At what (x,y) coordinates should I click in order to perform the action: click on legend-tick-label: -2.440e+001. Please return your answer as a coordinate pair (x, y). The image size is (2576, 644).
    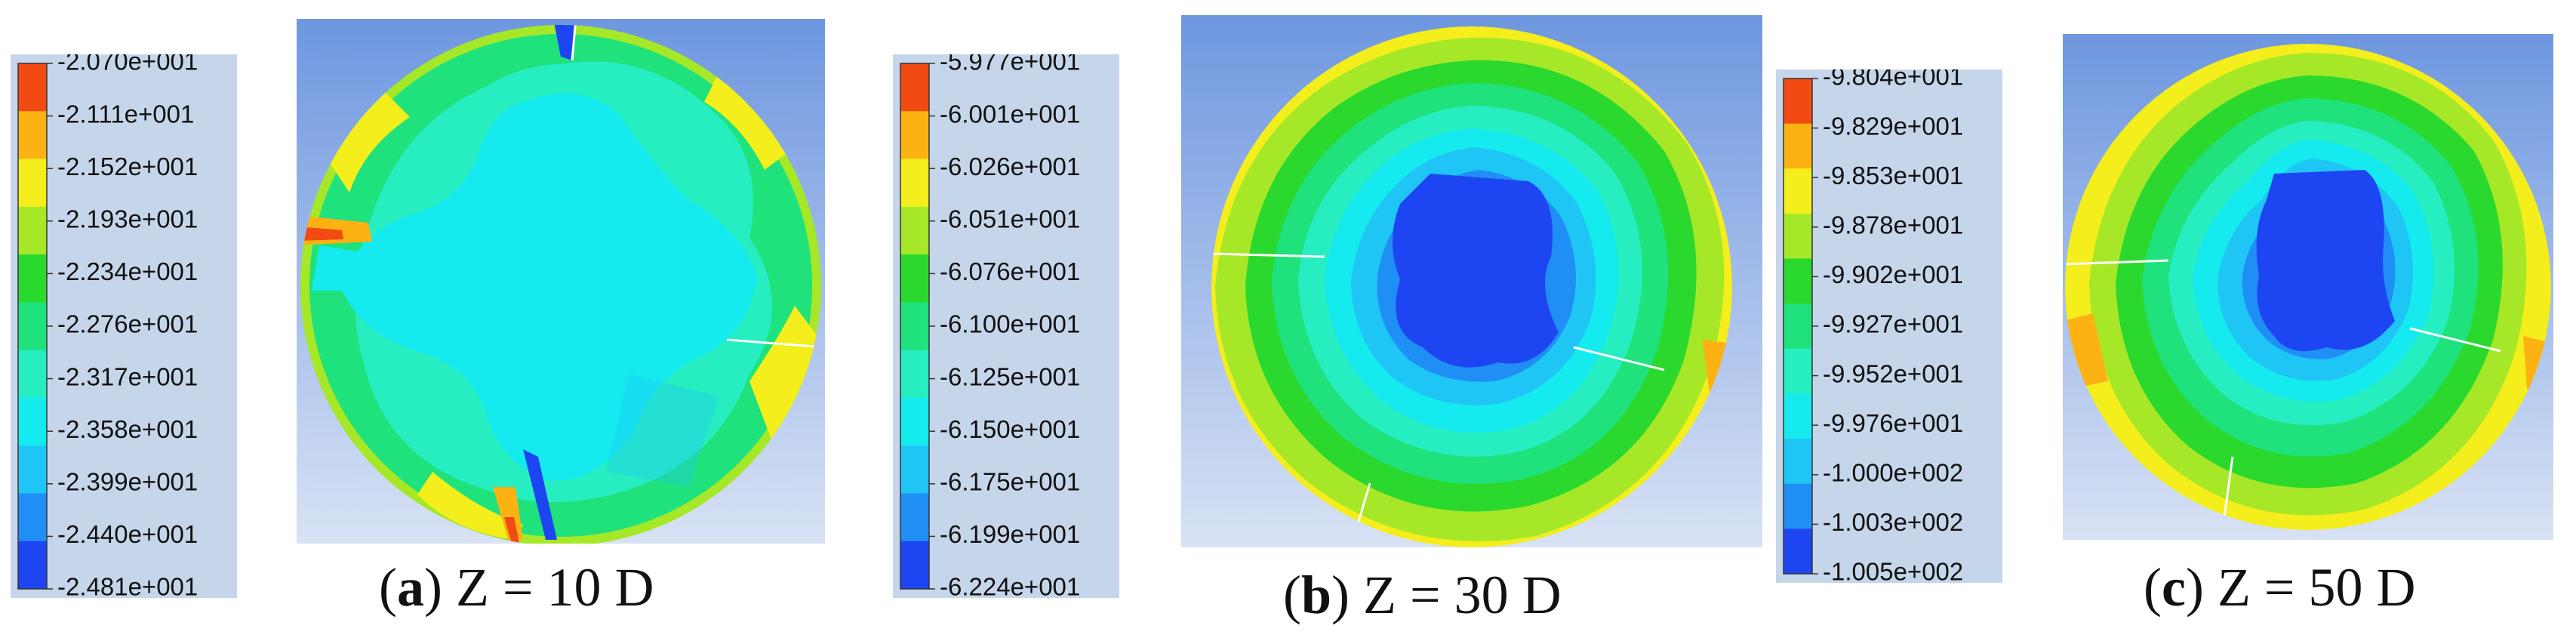
    Looking at the image, I should click on (128, 534).